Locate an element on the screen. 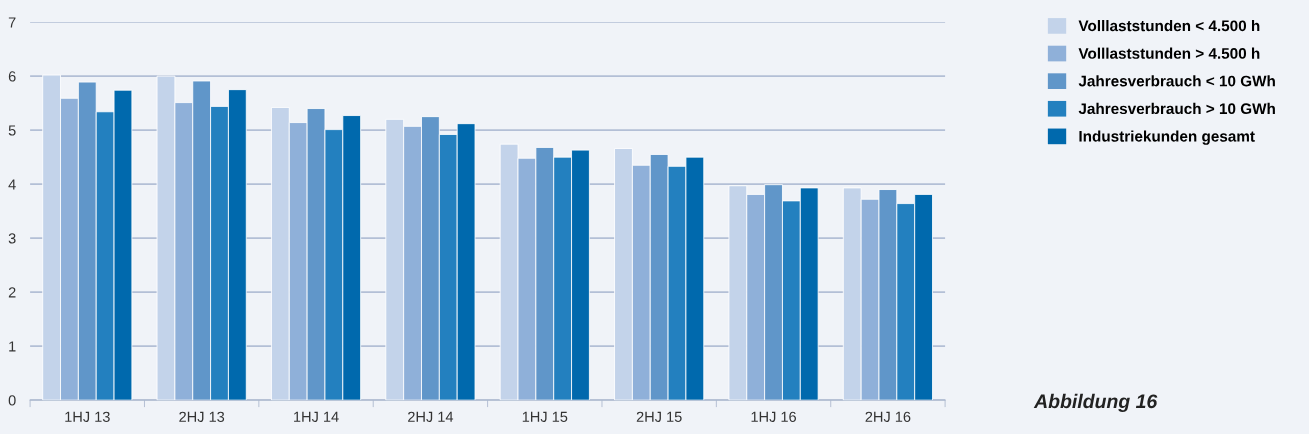  legend-label: Jahresverbrauch < 10 GWh is located at coordinates (1176, 81).